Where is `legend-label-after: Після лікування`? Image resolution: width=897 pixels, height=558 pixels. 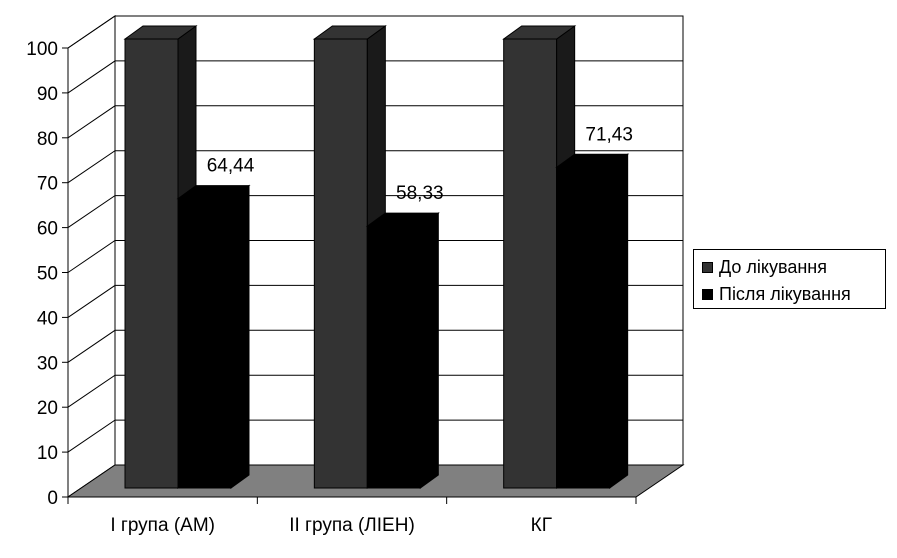
legend-label-after: Після лікування is located at coordinates (785, 293).